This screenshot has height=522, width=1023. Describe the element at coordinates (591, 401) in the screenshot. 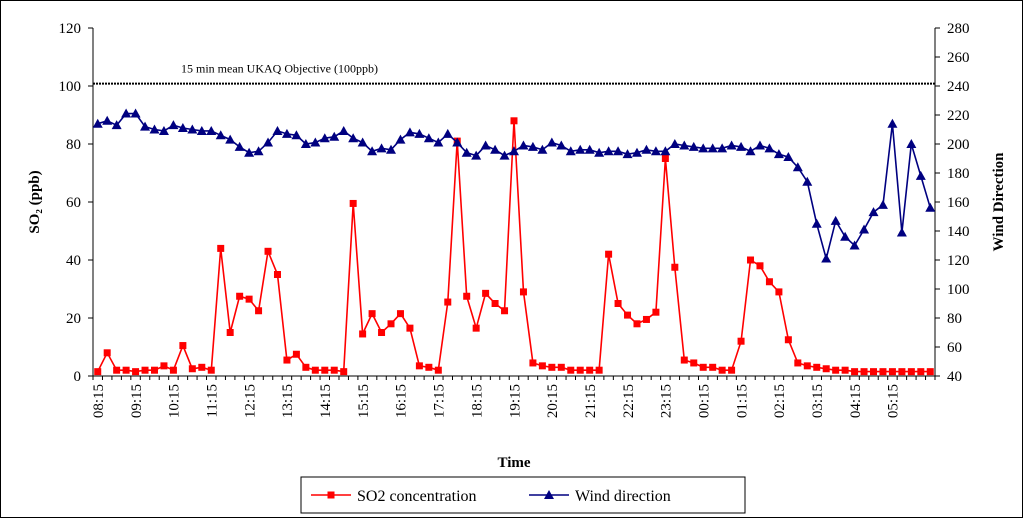

I see `x-tick-label: 21:15` at that location.